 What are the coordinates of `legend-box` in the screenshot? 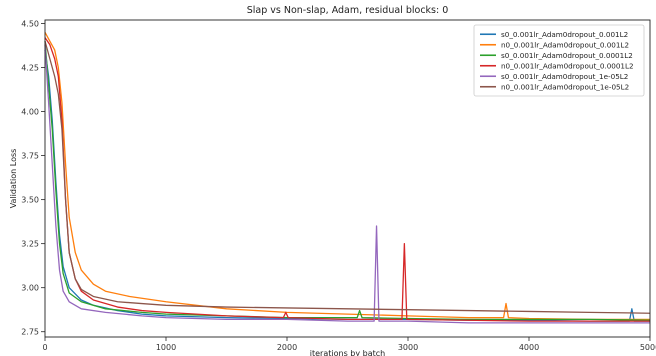 It's located at (559, 60).